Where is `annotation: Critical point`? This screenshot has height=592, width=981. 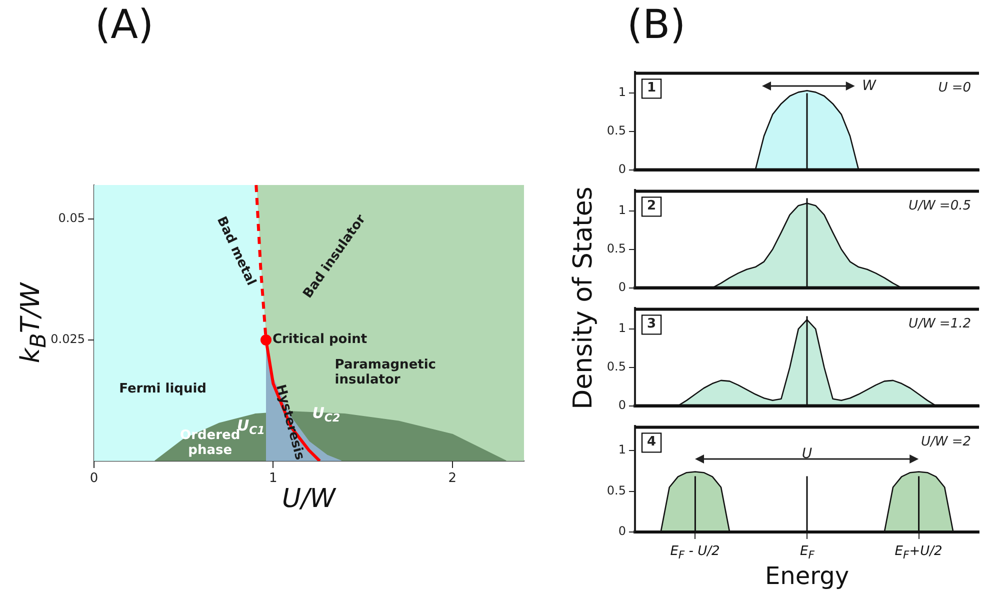
annotation: Critical point is located at coordinates (320, 339).